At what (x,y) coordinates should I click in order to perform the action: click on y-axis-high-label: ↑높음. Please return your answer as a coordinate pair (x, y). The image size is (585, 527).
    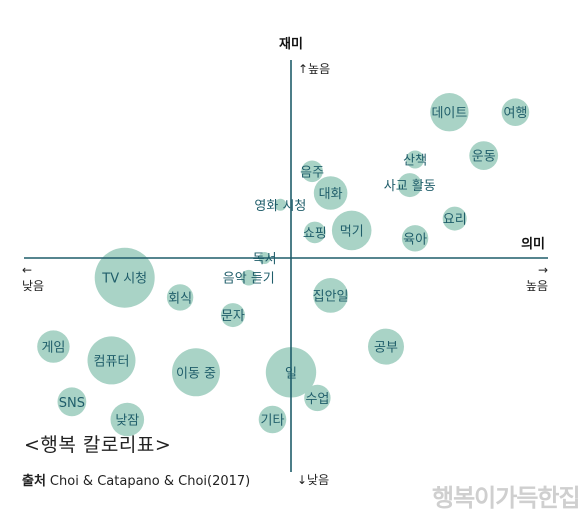
    Looking at the image, I should click on (314, 69).